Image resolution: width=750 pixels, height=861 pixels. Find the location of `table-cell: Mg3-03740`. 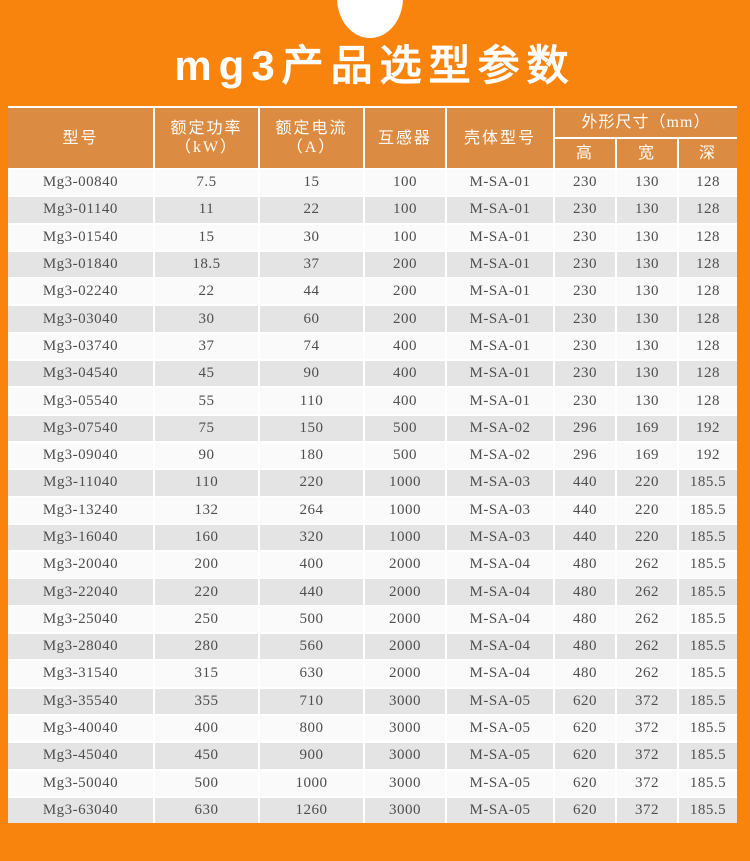

table-cell: Mg3-03740 is located at coordinates (80, 346).